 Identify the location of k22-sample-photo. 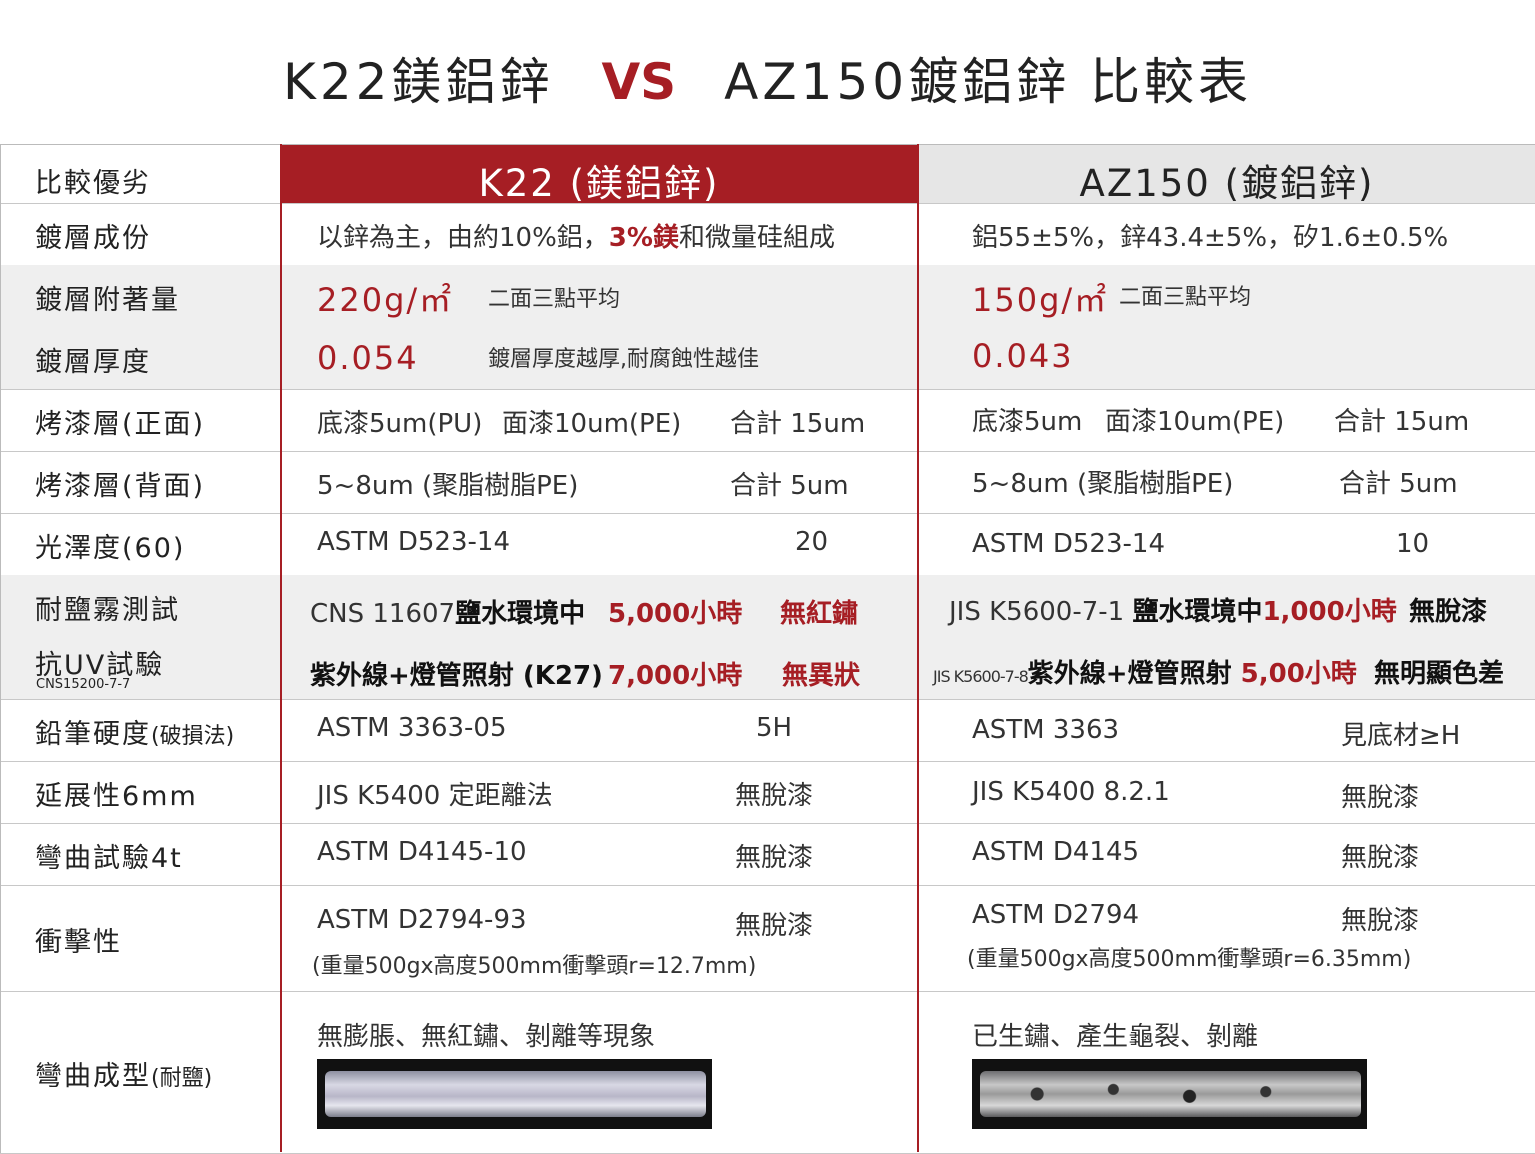
(514, 1094).